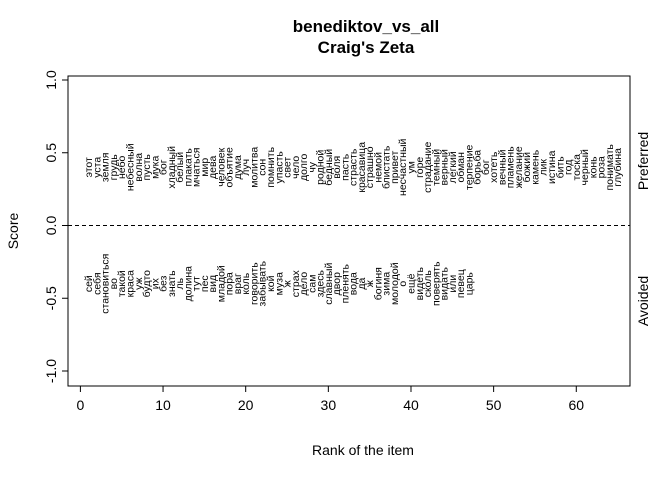 The height and width of the screenshot is (480, 672). Describe the element at coordinates (97, 167) in the screenshot. I see `point-label: уста` at that location.